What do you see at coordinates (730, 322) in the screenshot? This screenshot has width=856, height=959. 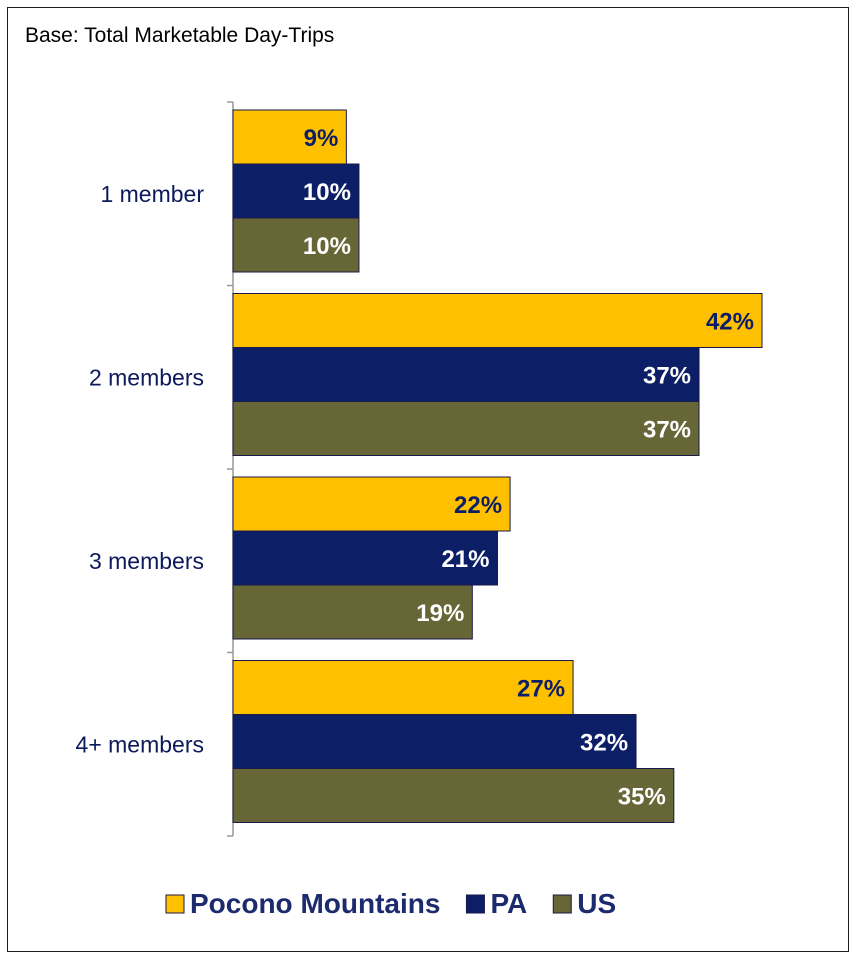 I see `data-label: 42%` at bounding box center [730, 322].